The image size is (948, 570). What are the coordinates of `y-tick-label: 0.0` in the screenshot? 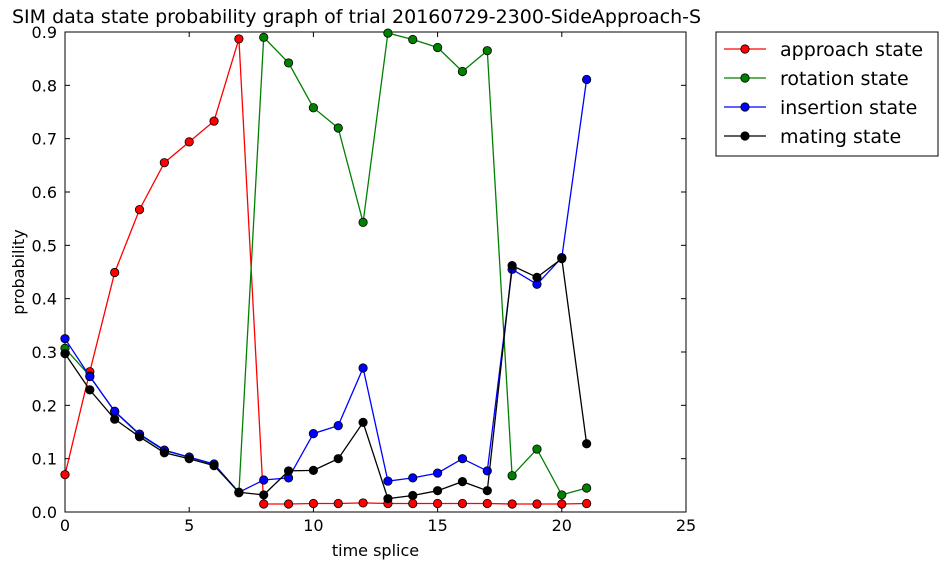 It's located at (44, 512).